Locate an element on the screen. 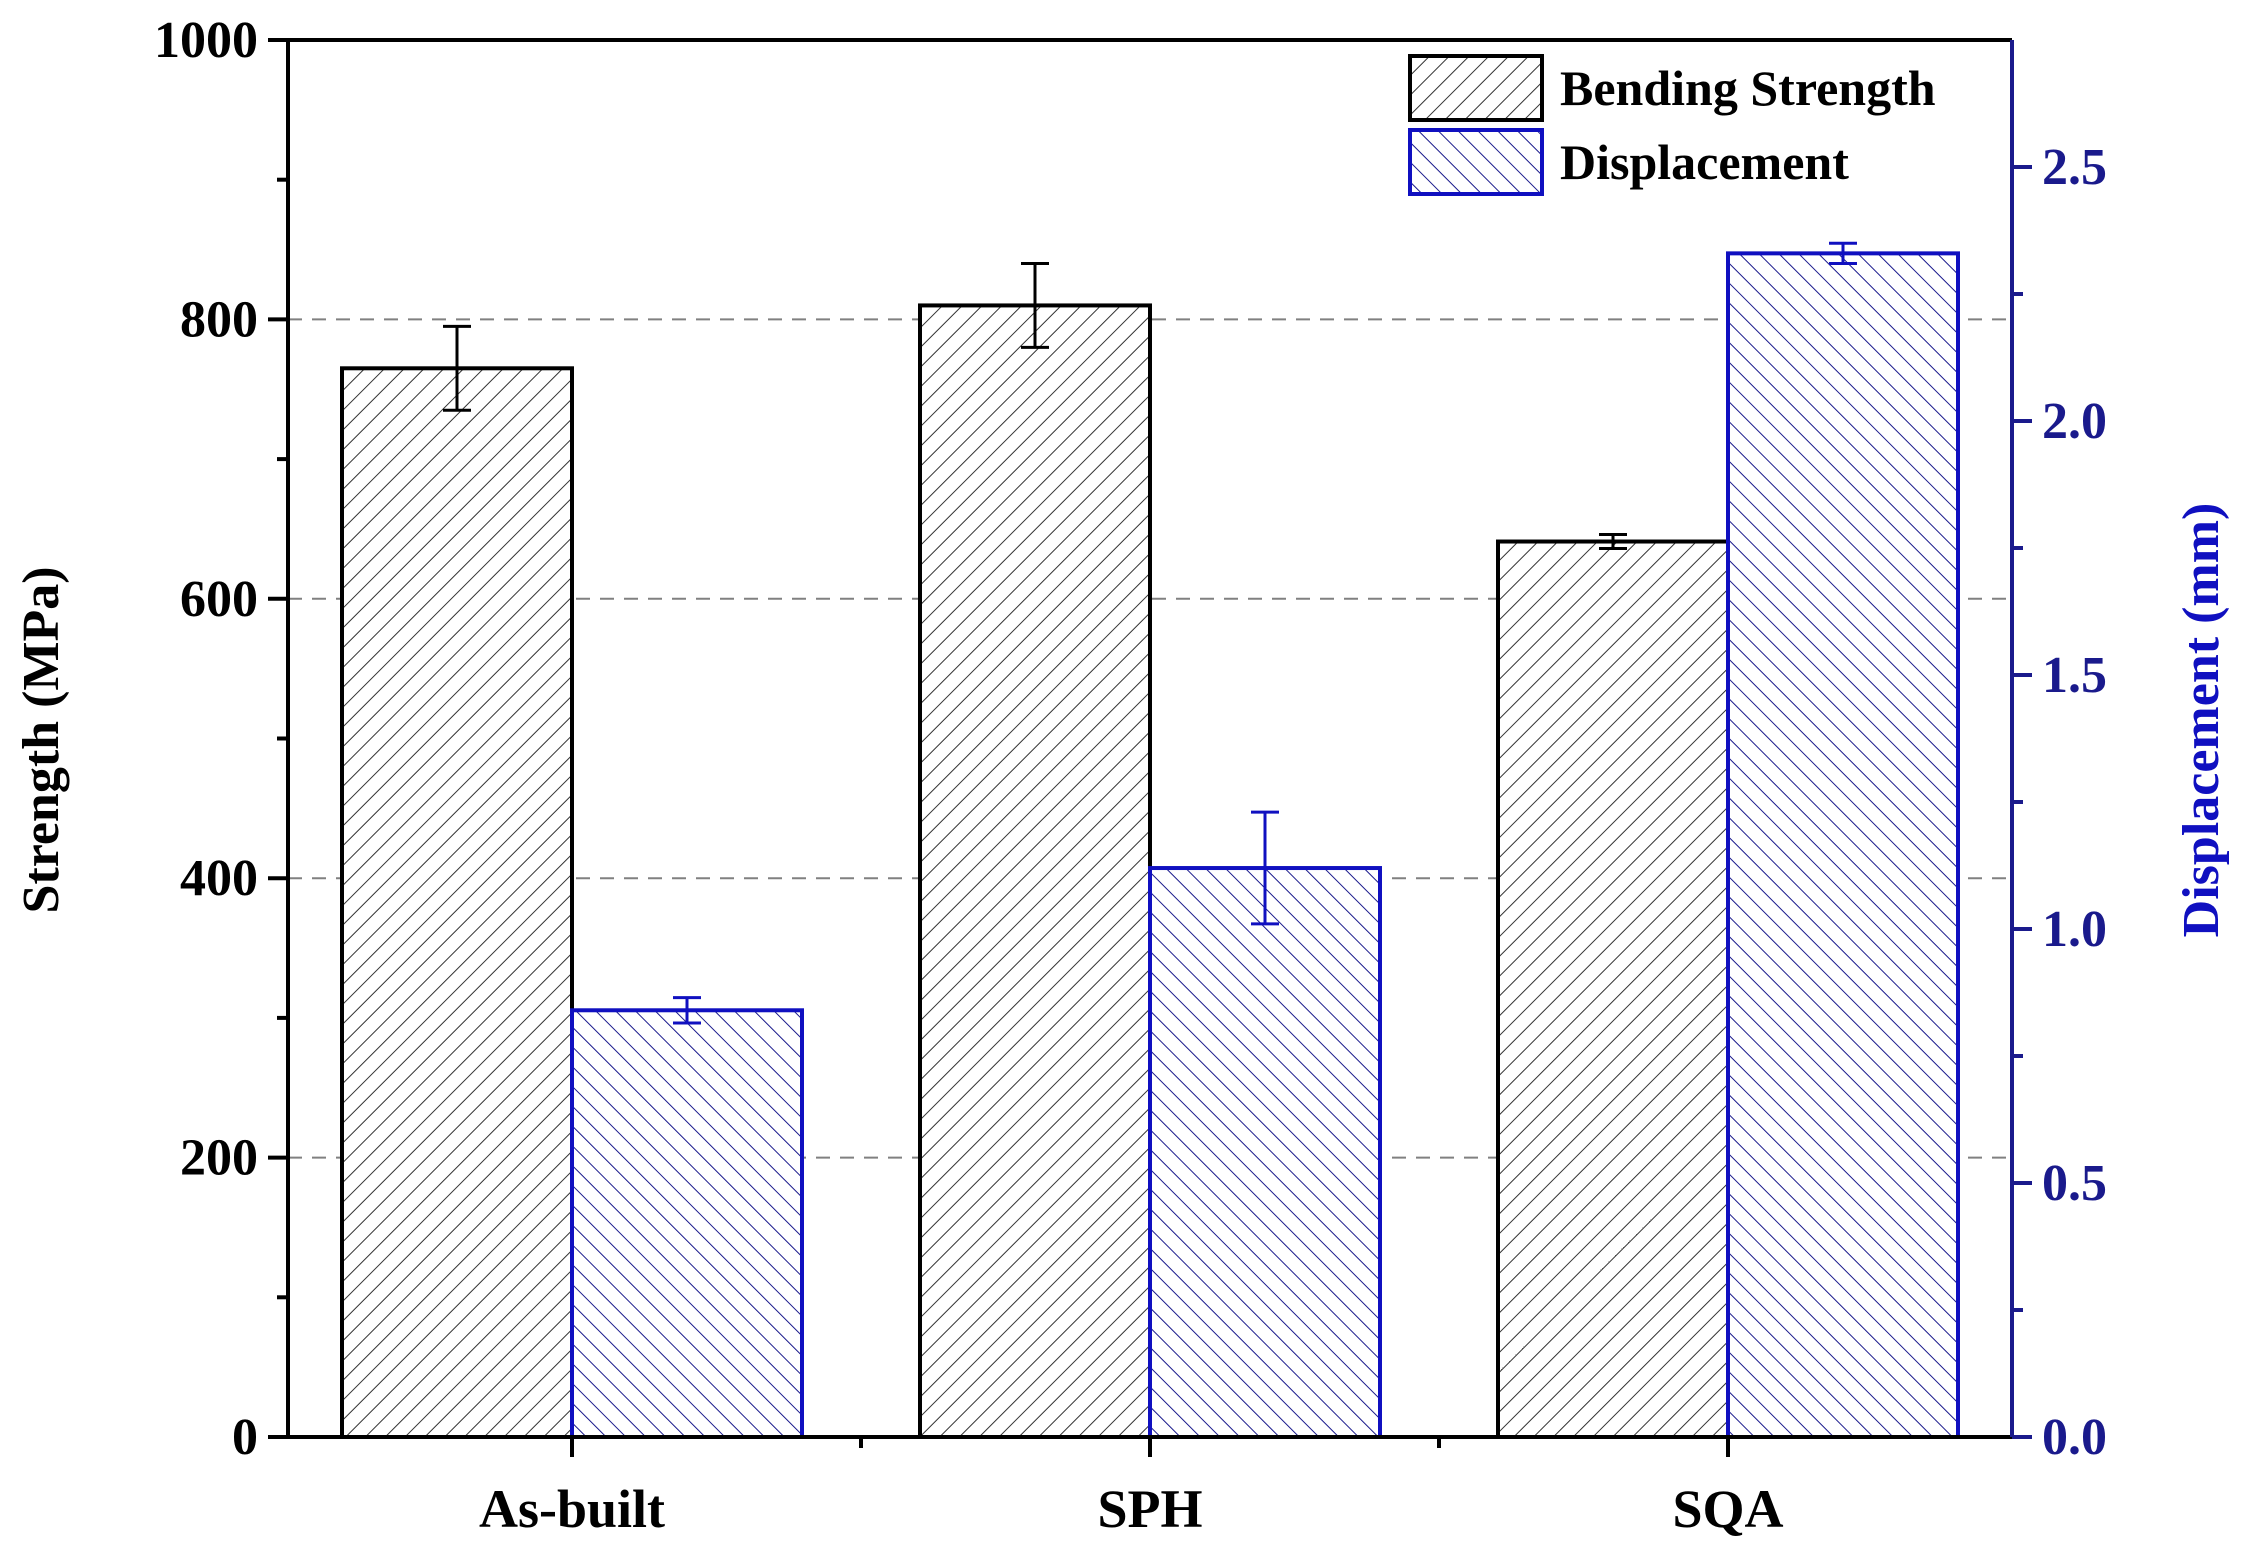  x-tick-label: As-built is located at coordinates (572, 1509).